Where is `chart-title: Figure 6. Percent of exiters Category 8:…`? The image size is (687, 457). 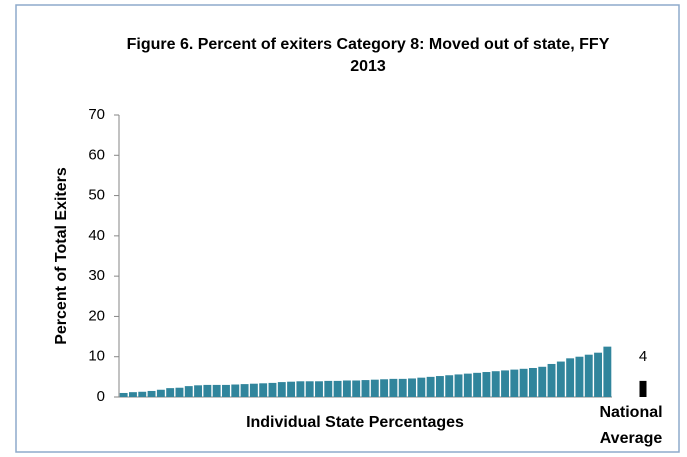
chart-title: Figure 6. Percent of exiters Category 8:… is located at coordinates (368, 55).